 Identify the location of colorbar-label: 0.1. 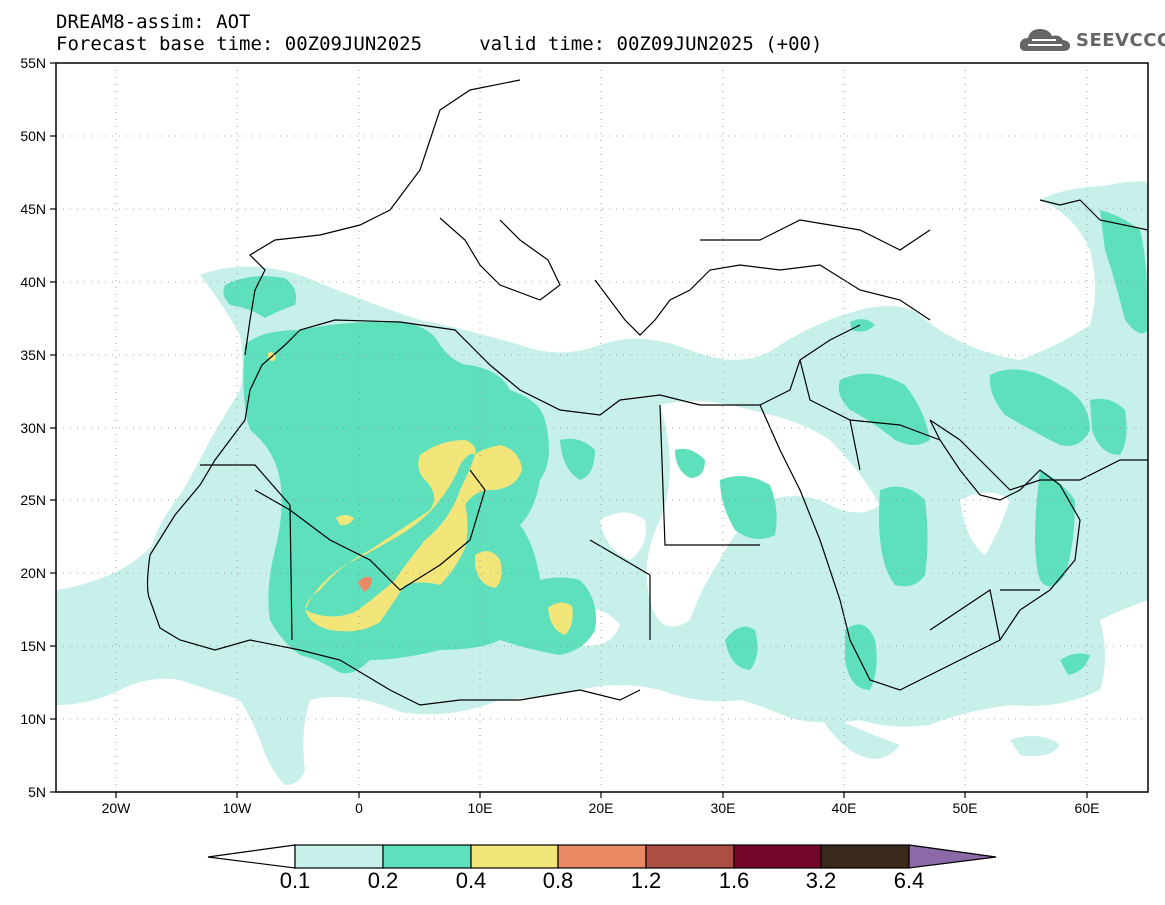
(295, 880).